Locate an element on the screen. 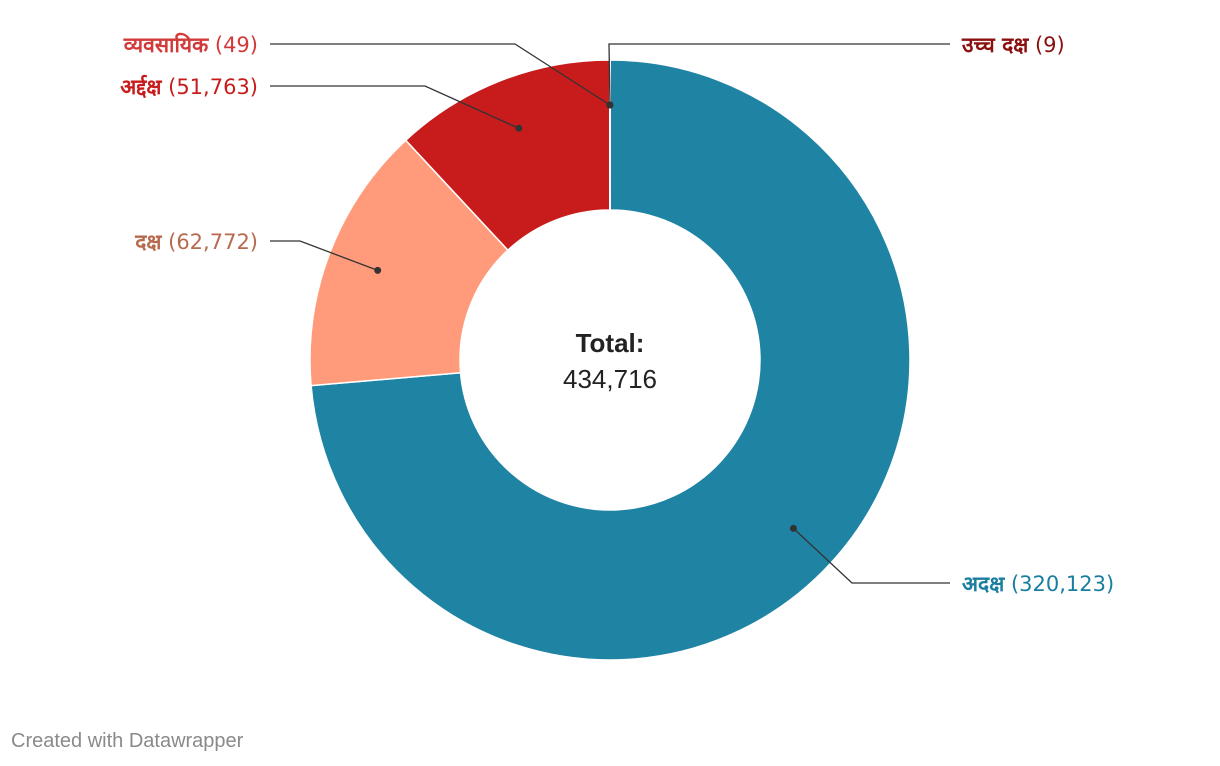  slice-label-4: व्यवसायिक (49) is located at coordinates (190, 44).